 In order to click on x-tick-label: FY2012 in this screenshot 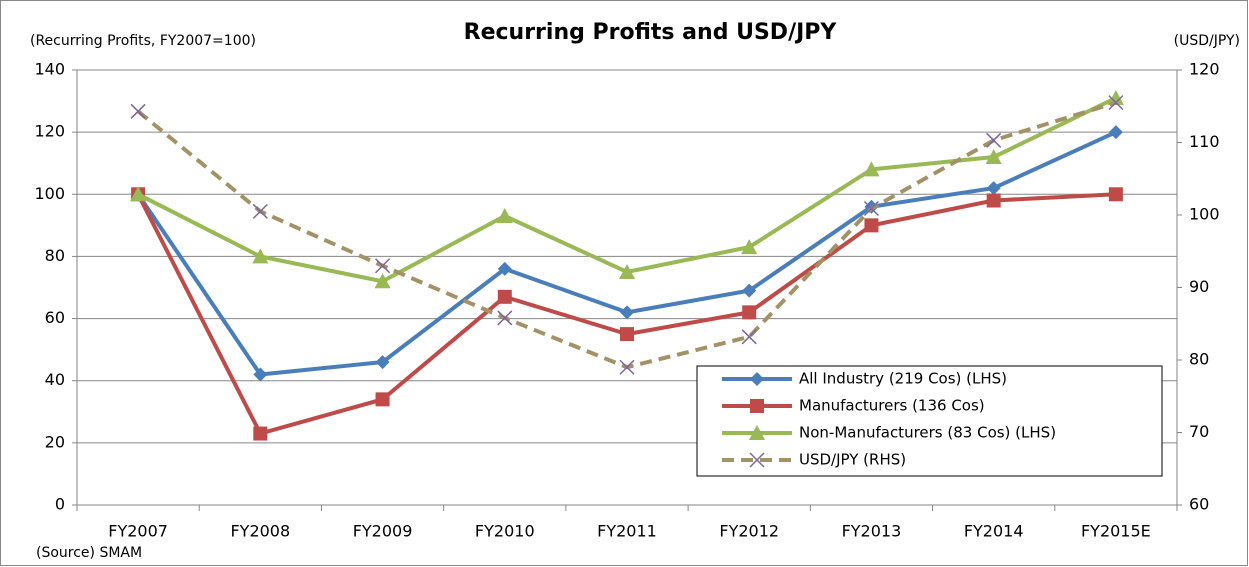, I will do `click(749, 531)`.